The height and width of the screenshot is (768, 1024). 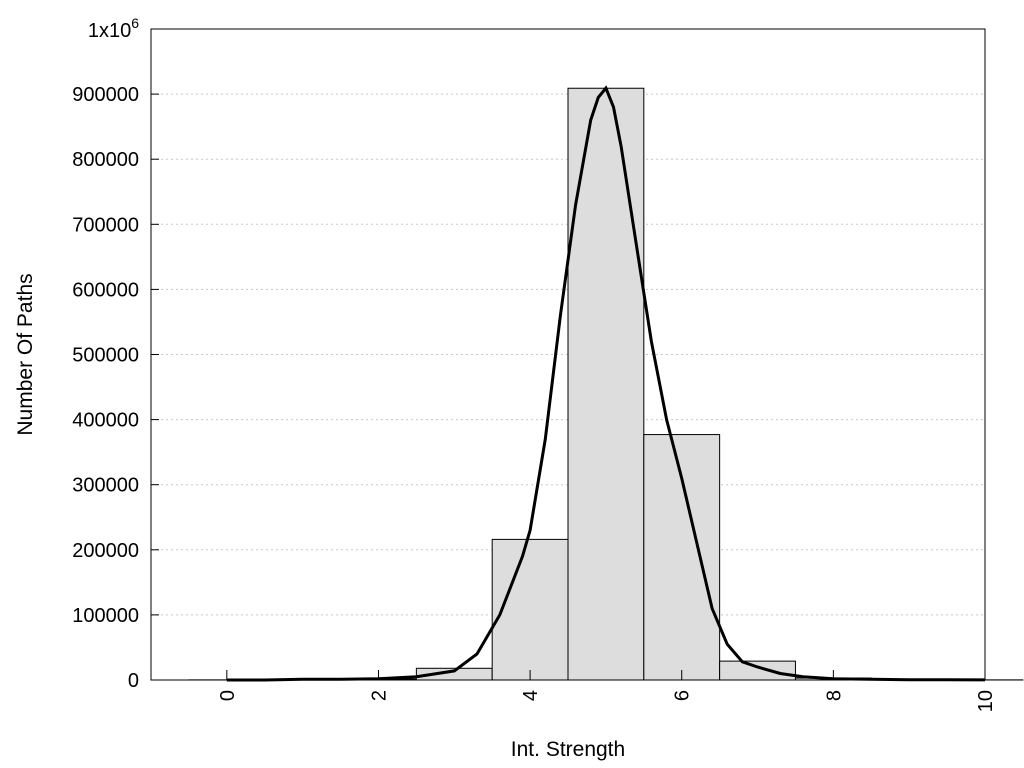 I want to click on x-tick-label: 0, so click(x=228, y=695).